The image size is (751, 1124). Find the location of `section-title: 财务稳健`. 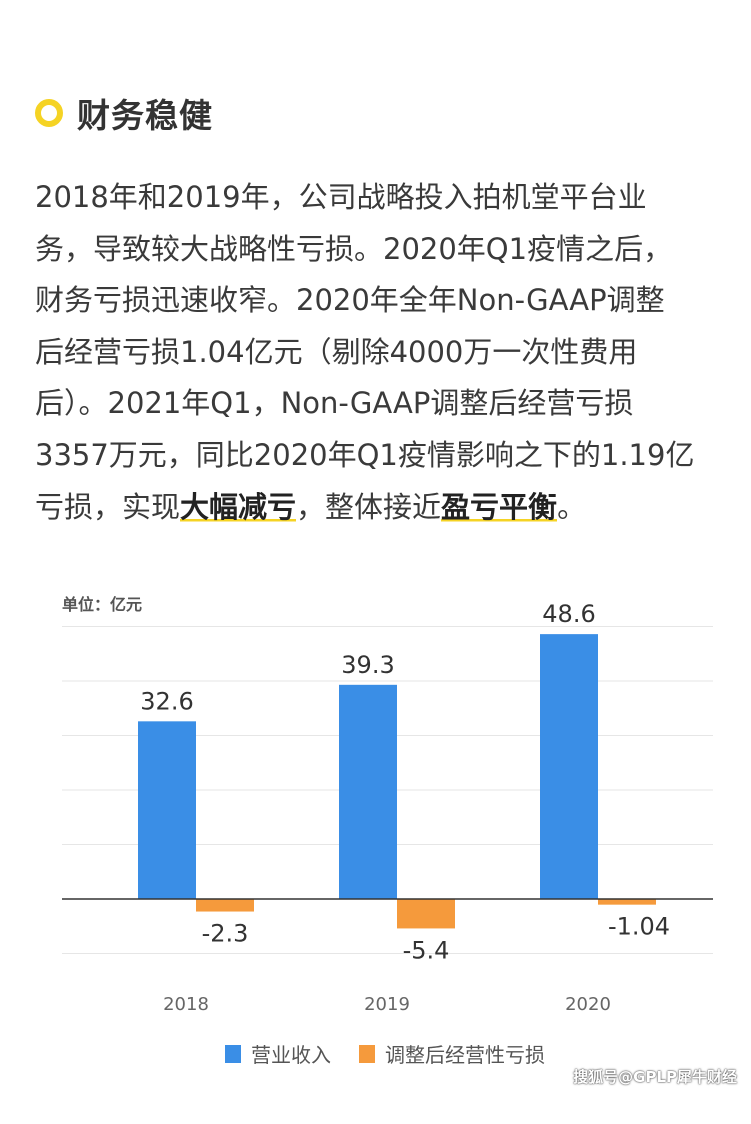

section-title: 财务稳健 is located at coordinates (145, 115).